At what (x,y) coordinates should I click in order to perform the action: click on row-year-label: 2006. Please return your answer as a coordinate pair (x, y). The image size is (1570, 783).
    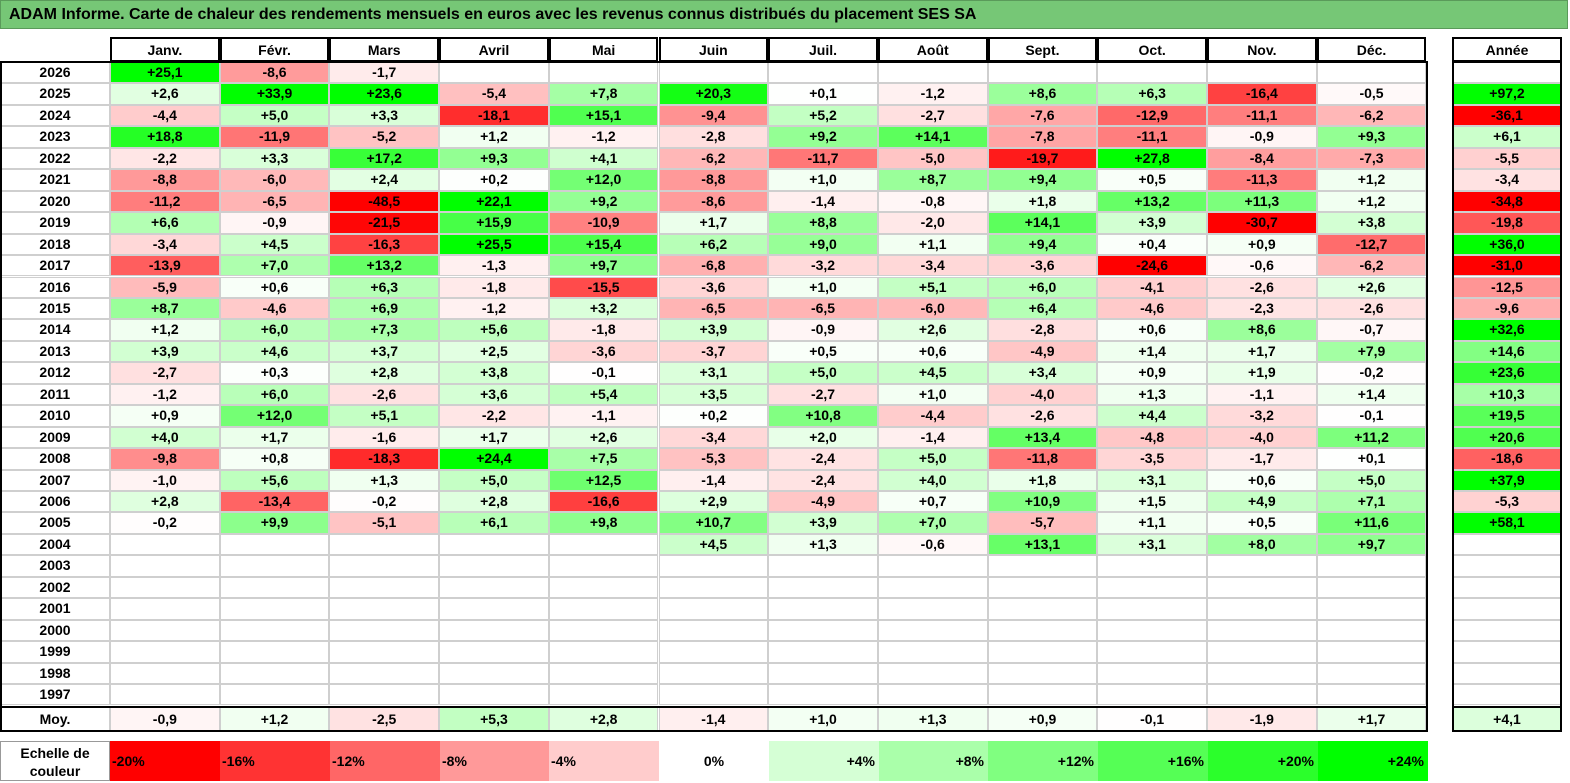
    Looking at the image, I should click on (55, 502).